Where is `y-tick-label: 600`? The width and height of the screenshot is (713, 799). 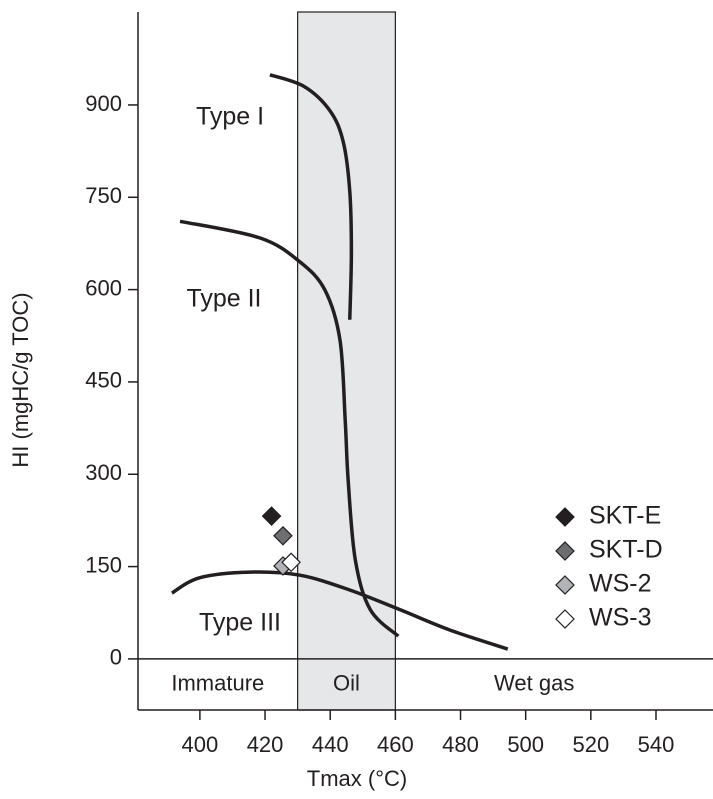
y-tick-label: 600 is located at coordinates (103, 287).